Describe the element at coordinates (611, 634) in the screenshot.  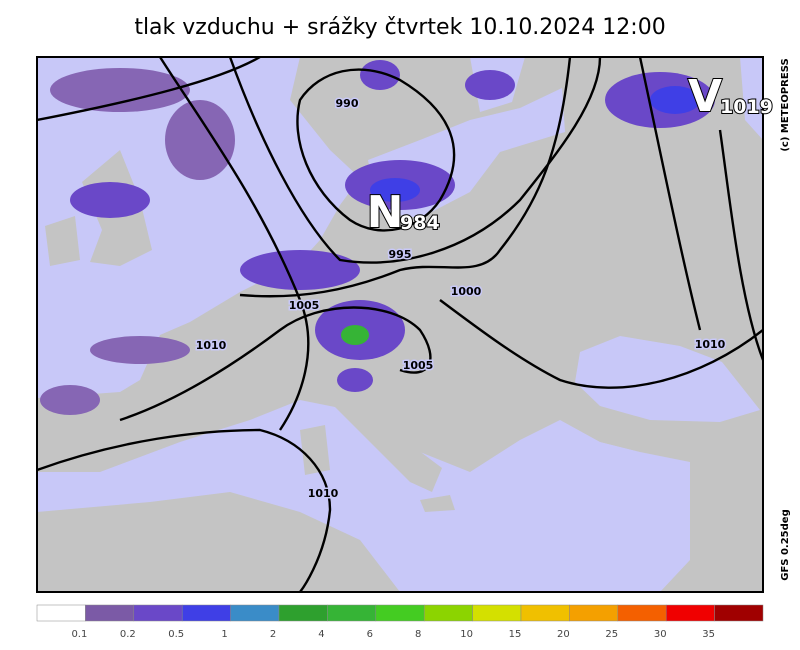
I see `legend-label: 25` at that location.